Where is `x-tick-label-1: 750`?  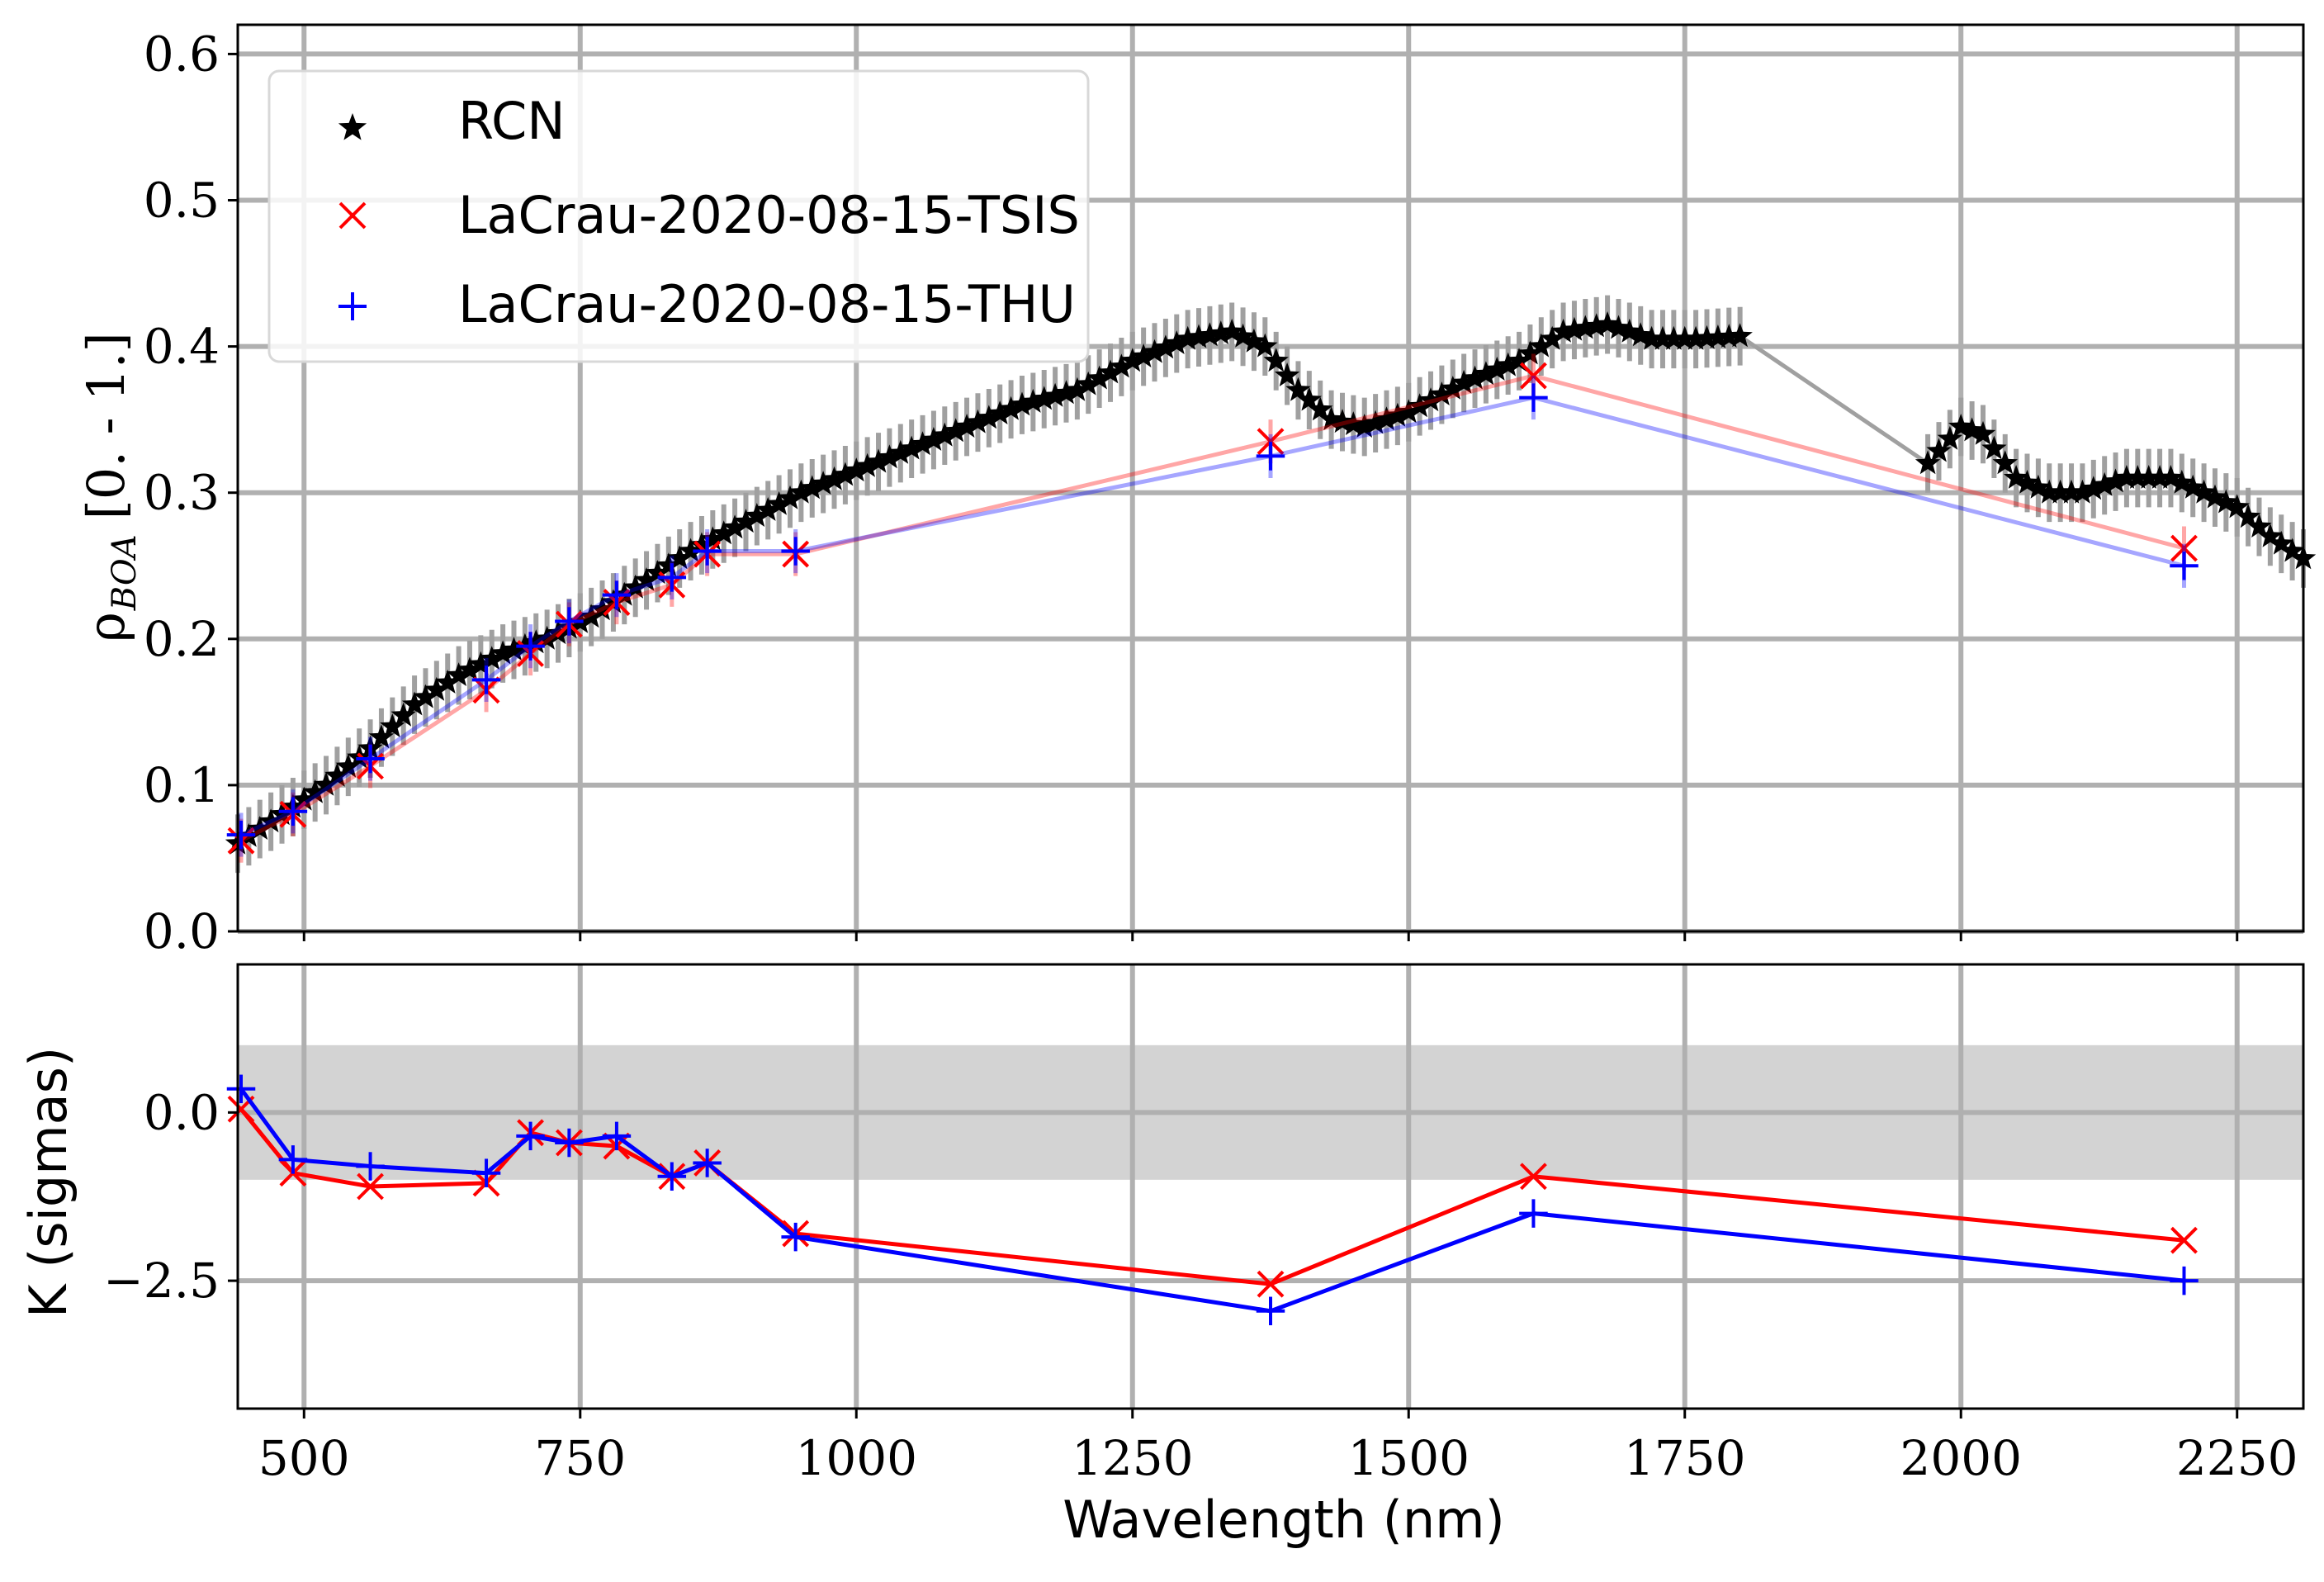 x-tick-label-1: 750 is located at coordinates (580, 1458).